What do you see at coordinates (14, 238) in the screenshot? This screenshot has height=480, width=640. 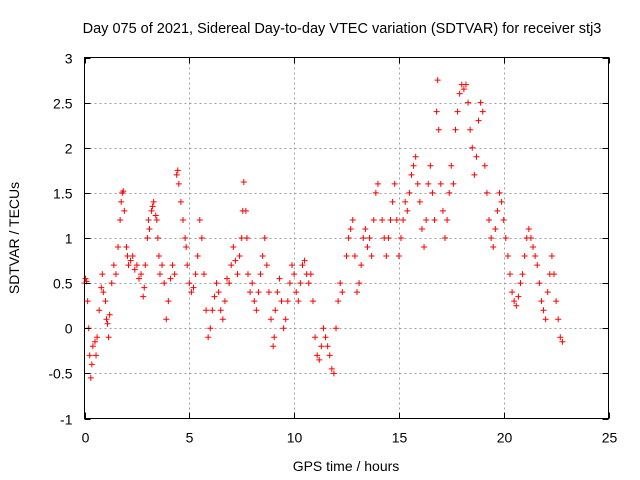 I see `y-axis-label: SDTVAR / TECUs` at bounding box center [14, 238].